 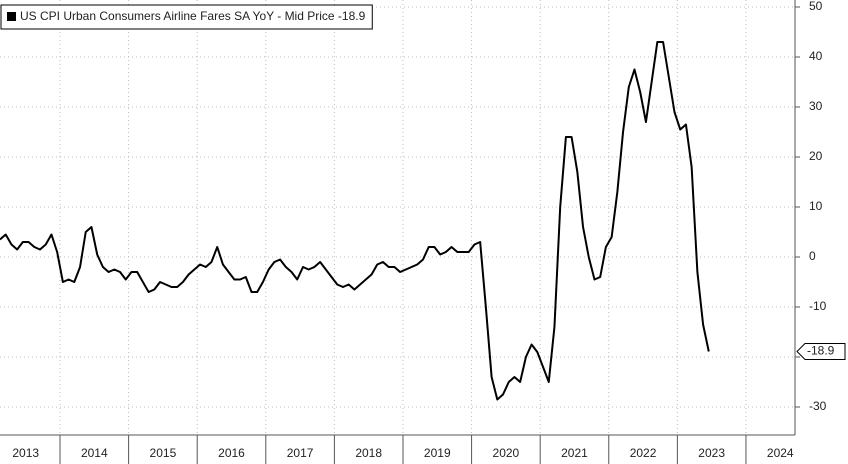 I want to click on x-tick-label: 2024, so click(x=780, y=453).